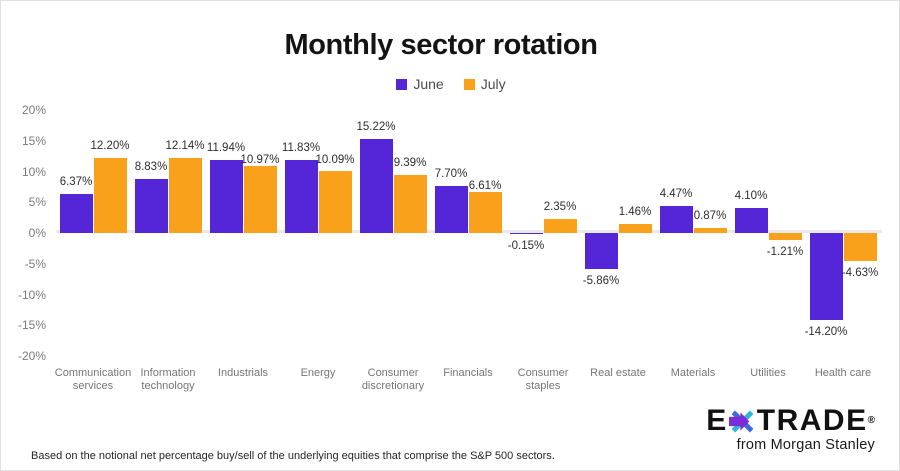 The image size is (900, 471). I want to click on value-label-july-utilities: -1.21%, so click(785, 252).